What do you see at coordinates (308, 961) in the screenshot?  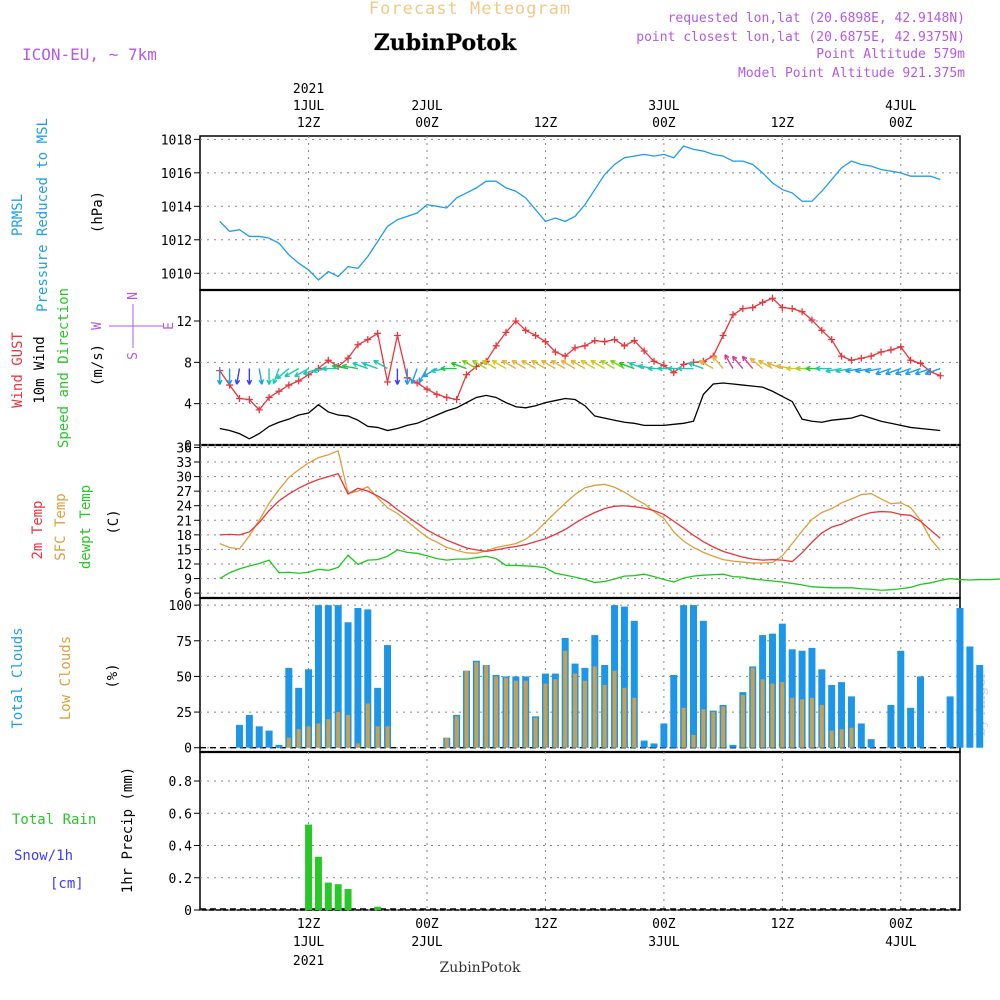 I see `bottom-year-label: 2021` at bounding box center [308, 961].